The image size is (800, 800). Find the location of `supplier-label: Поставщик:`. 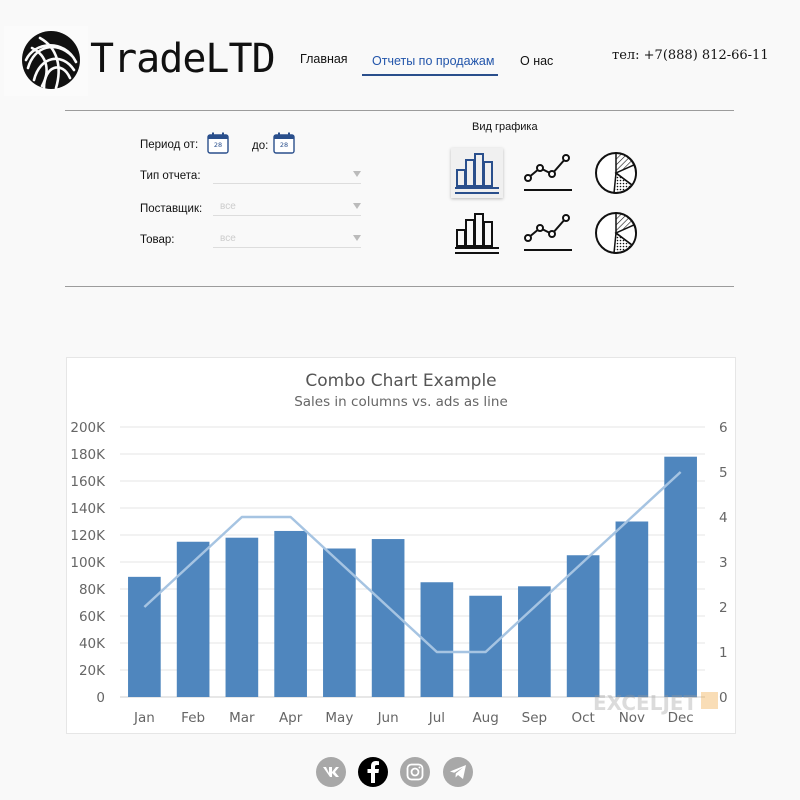

supplier-label: Поставщик: is located at coordinates (171, 209).